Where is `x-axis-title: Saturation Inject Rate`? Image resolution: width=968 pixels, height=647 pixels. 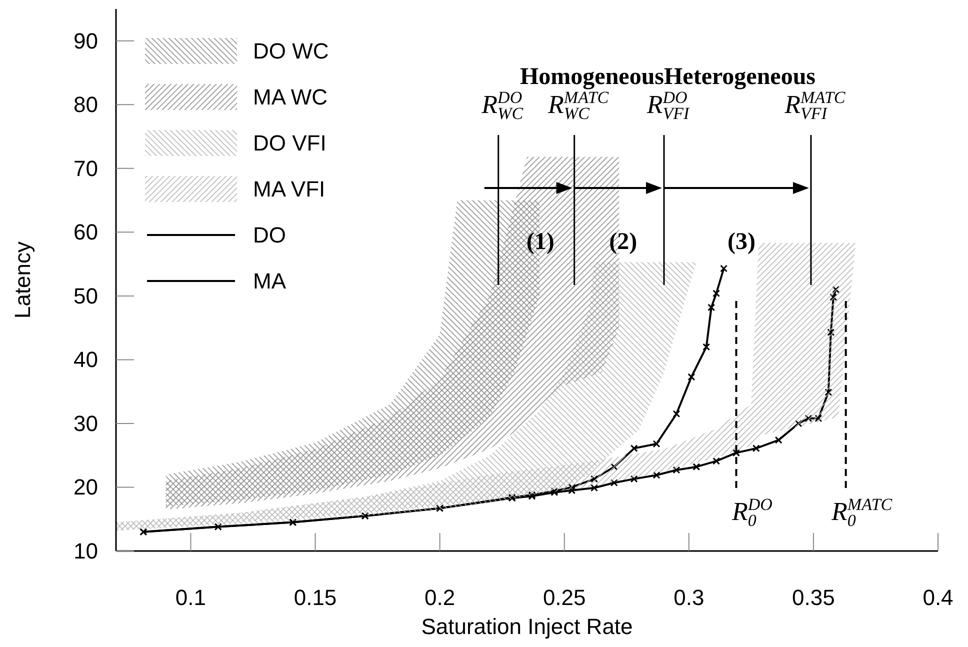 x-axis-title: Saturation Inject Rate is located at coordinates (527, 626).